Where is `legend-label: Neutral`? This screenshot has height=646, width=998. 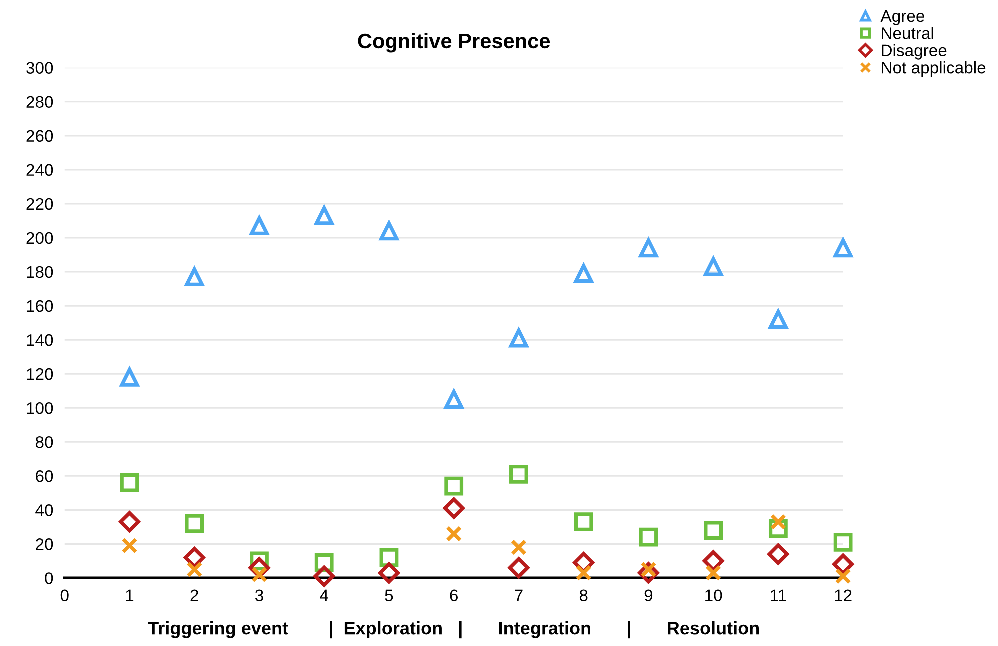
legend-label: Neutral is located at coordinates (908, 33).